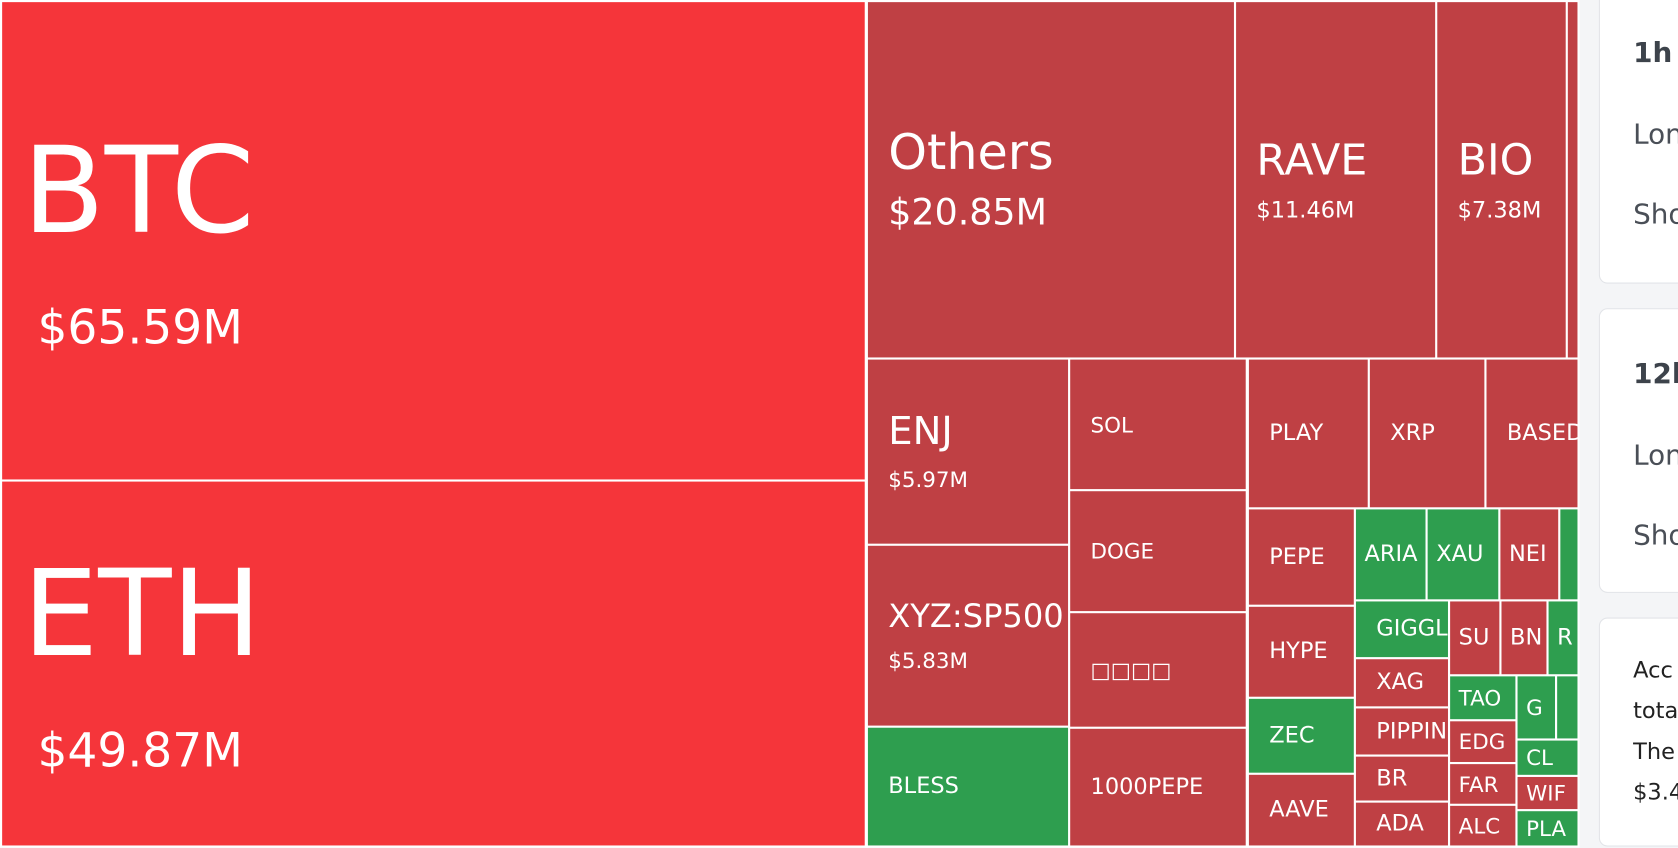 The width and height of the screenshot is (1678, 848). Describe the element at coordinates (1495, 160) in the screenshot. I see `tile-label: BIO` at that location.